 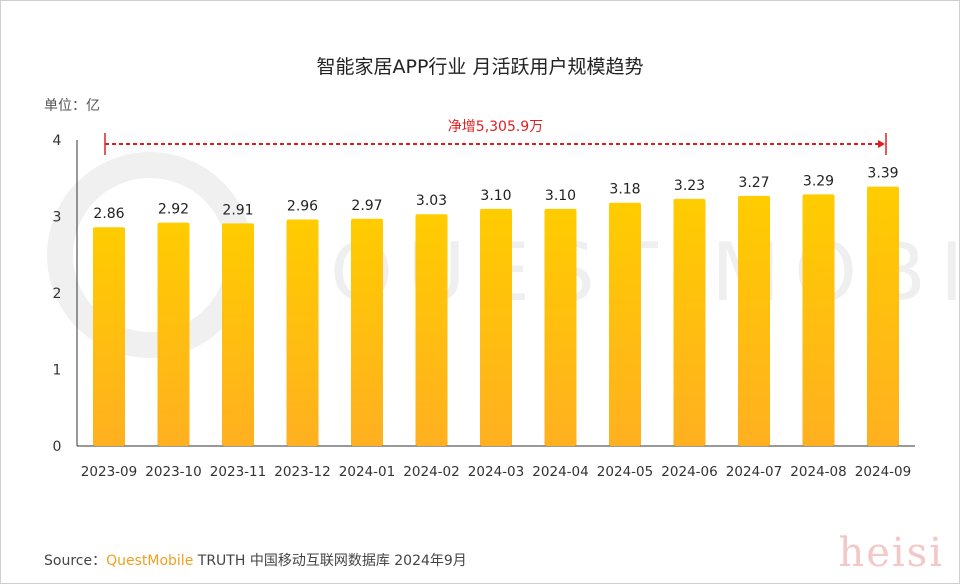 I want to click on x-tick-label: 2024-02, so click(x=431, y=472).